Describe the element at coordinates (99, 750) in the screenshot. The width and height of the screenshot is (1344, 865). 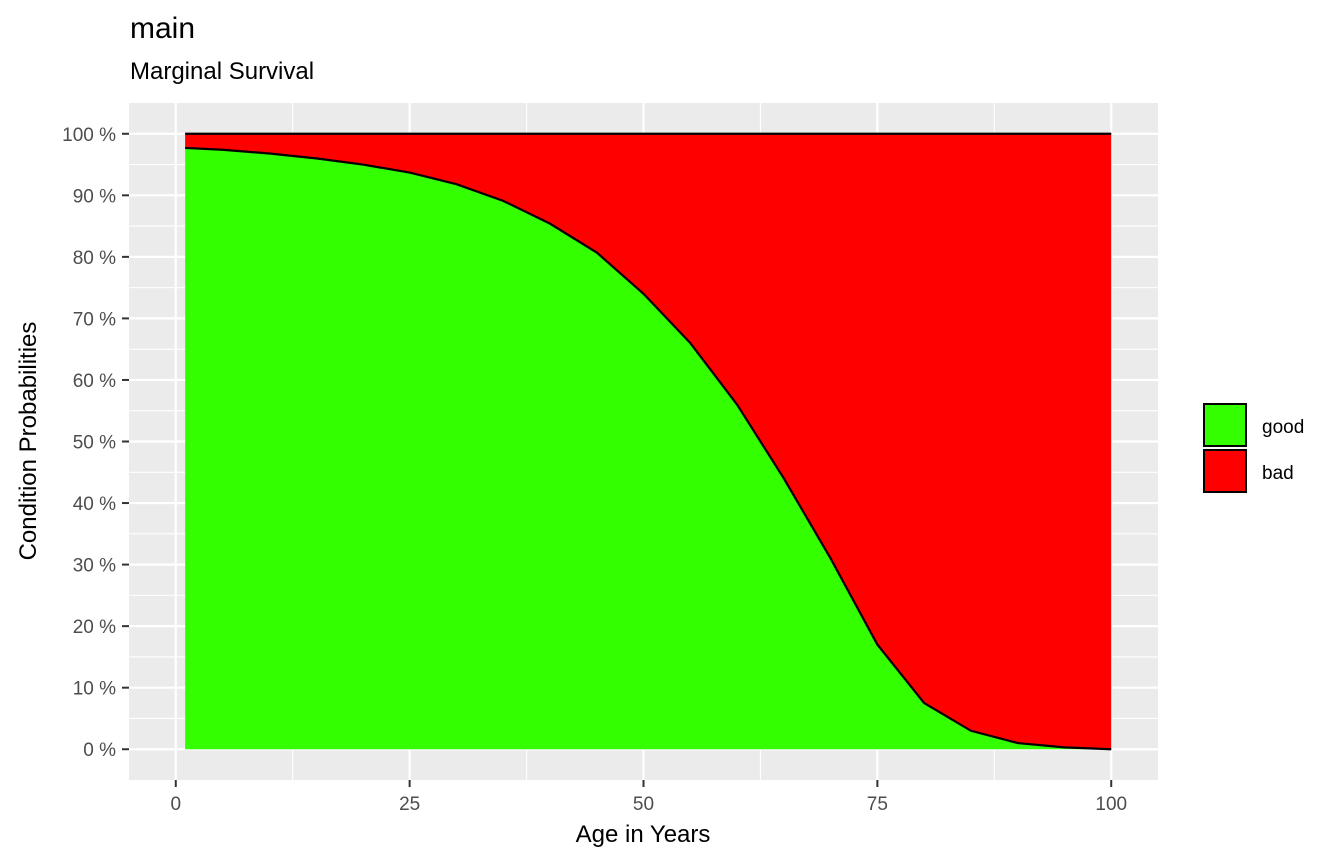
I see `y-tick-label: 0 %` at that location.